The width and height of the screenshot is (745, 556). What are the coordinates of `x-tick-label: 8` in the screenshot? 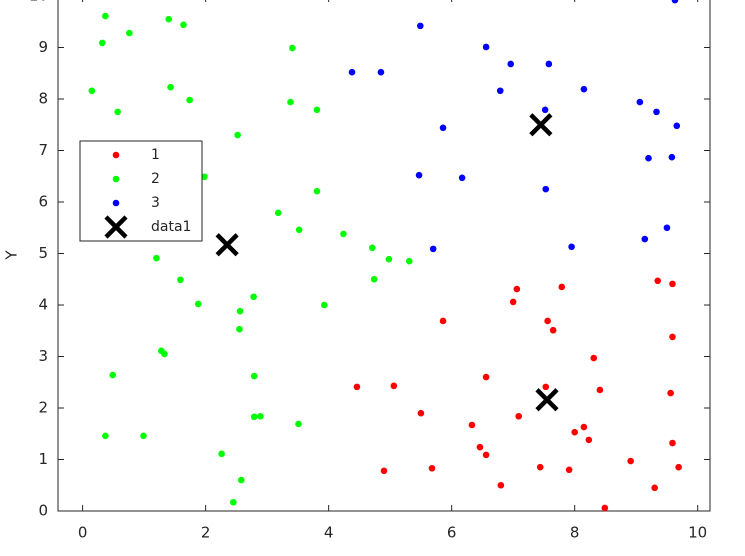 It's located at (575, 533).